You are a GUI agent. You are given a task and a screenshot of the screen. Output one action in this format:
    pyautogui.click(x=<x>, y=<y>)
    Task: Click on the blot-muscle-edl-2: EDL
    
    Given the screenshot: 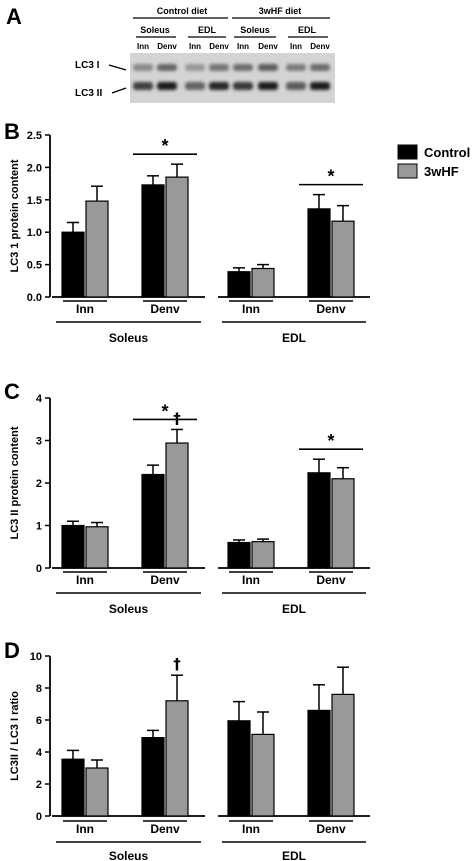 What is the action you would take?
    pyautogui.click(x=307, y=30)
    